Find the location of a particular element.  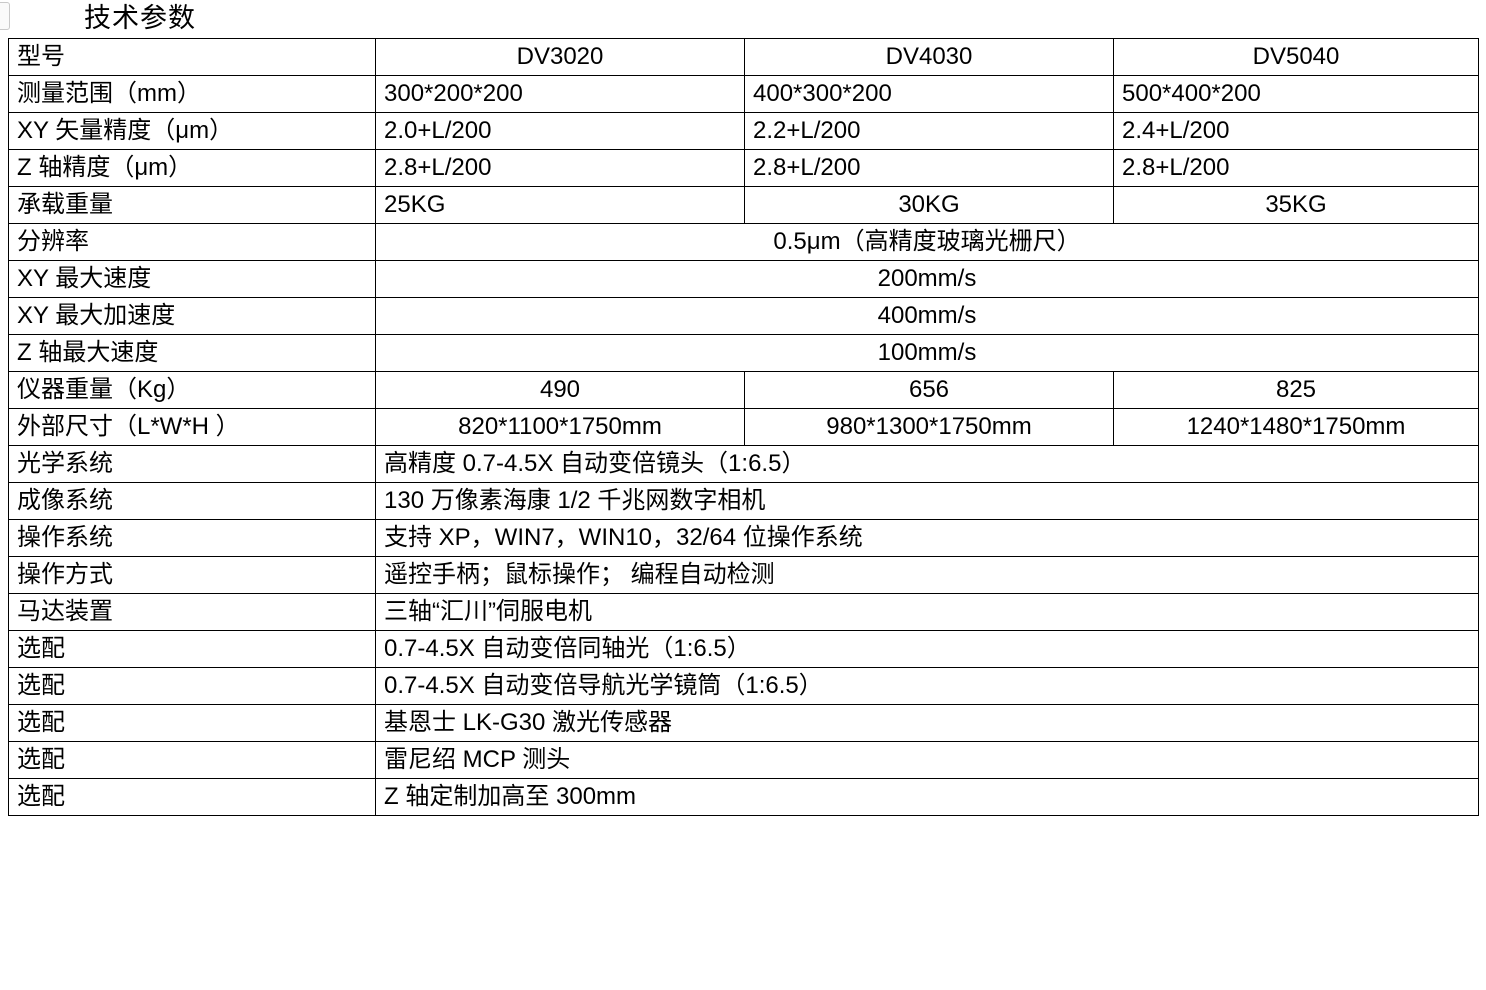

row-label: 操作系统 is located at coordinates (192, 538).